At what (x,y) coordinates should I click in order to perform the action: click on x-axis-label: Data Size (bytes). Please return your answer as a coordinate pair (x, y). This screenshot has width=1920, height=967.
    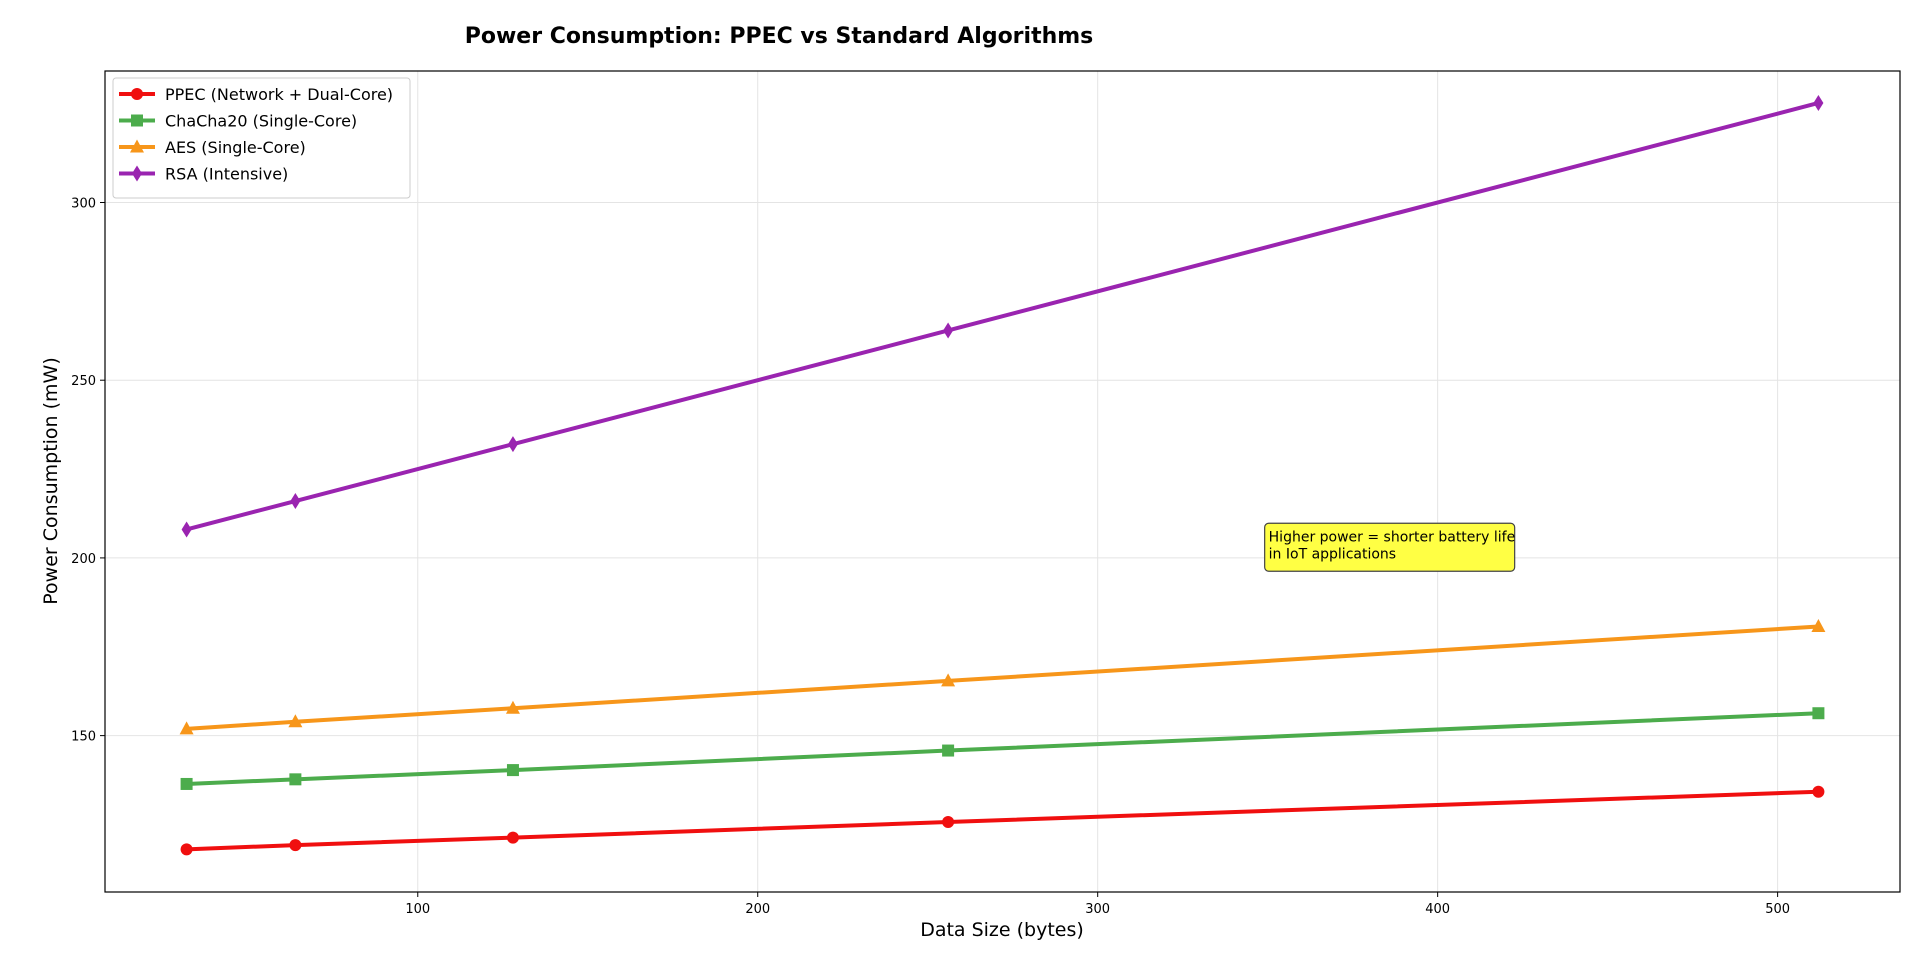
    Looking at the image, I should click on (1002, 930).